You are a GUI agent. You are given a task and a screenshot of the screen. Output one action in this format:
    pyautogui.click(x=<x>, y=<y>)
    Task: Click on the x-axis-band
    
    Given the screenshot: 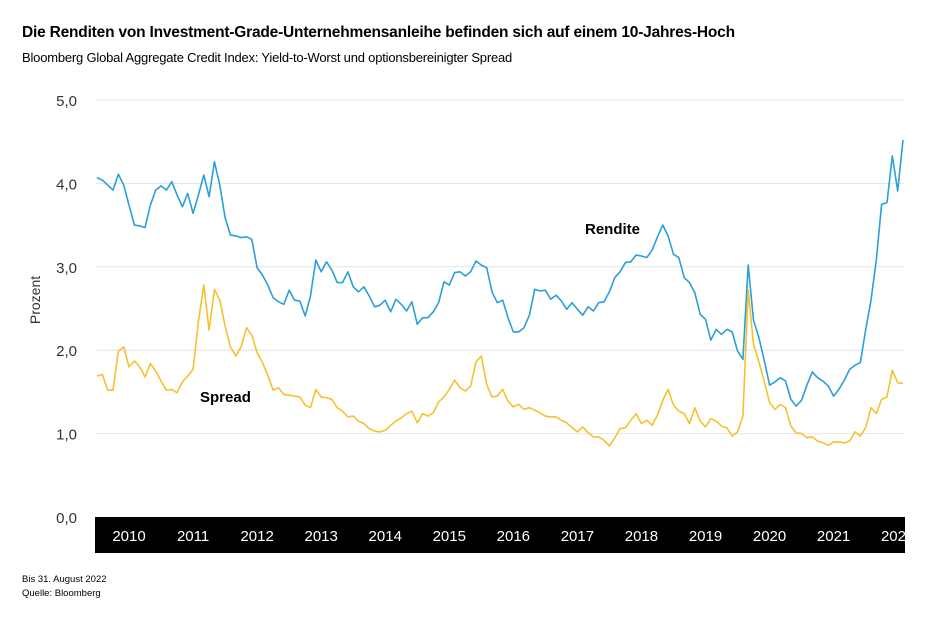 What is the action you would take?
    pyautogui.click(x=500, y=535)
    